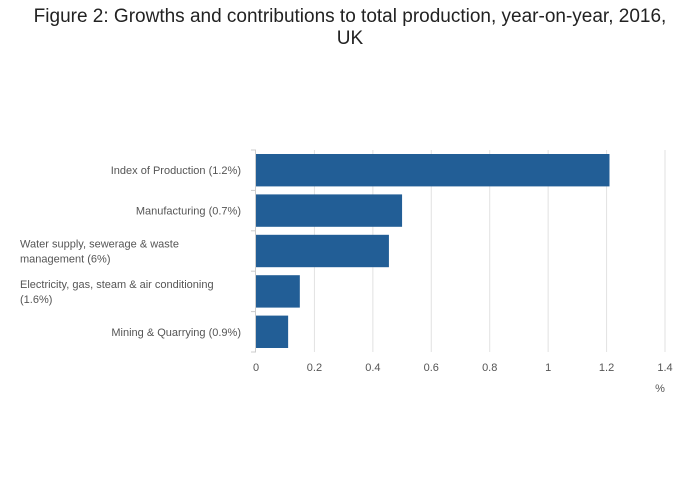 This screenshot has width=700, height=502. What do you see at coordinates (548, 368) in the screenshot?
I see `x-tick-label: 1` at bounding box center [548, 368].